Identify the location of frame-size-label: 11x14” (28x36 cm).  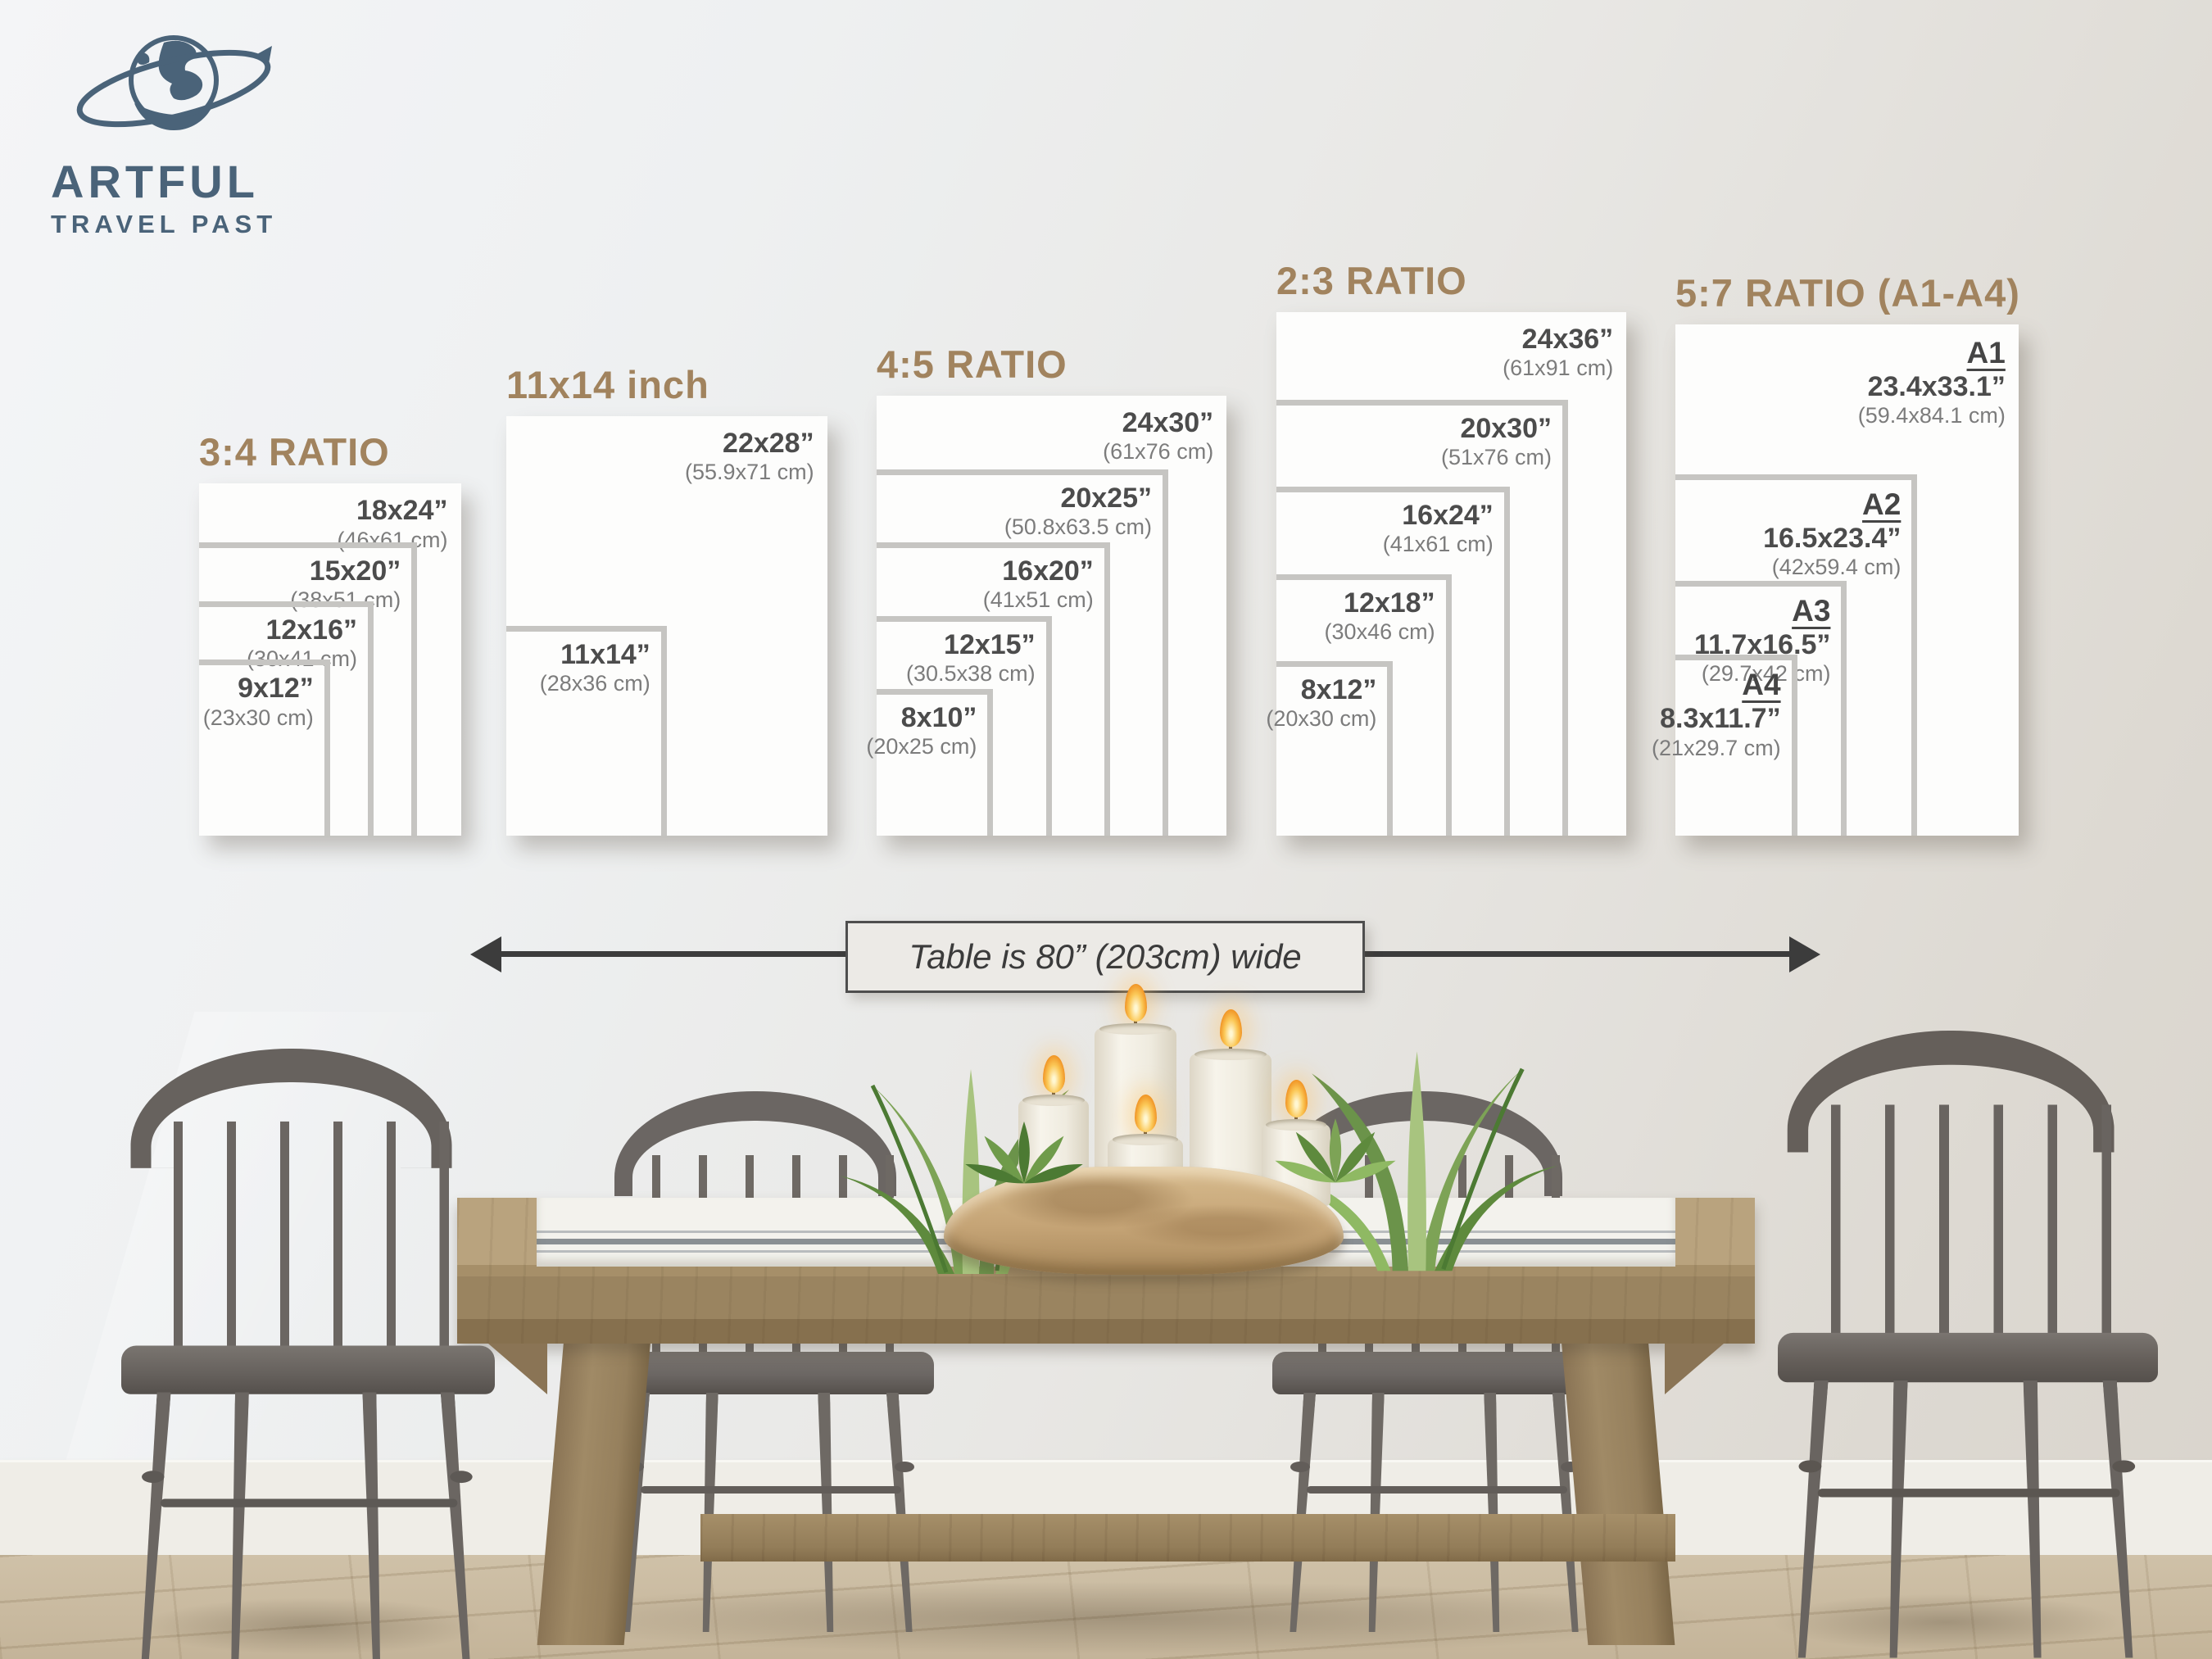
(595, 668).